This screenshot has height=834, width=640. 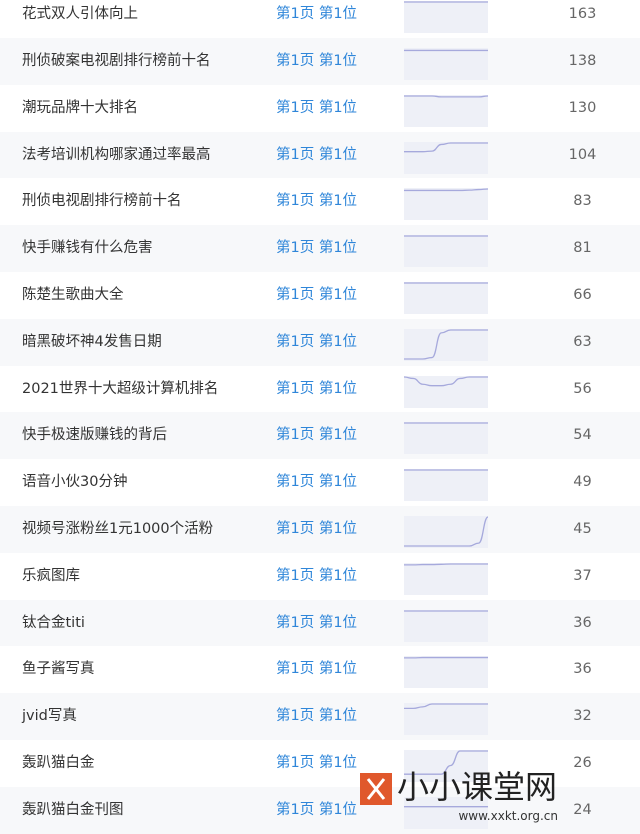 I want to click on table-row: 潮玩品牌十大排名 第1页 第1位 130, so click(x=320, y=108).